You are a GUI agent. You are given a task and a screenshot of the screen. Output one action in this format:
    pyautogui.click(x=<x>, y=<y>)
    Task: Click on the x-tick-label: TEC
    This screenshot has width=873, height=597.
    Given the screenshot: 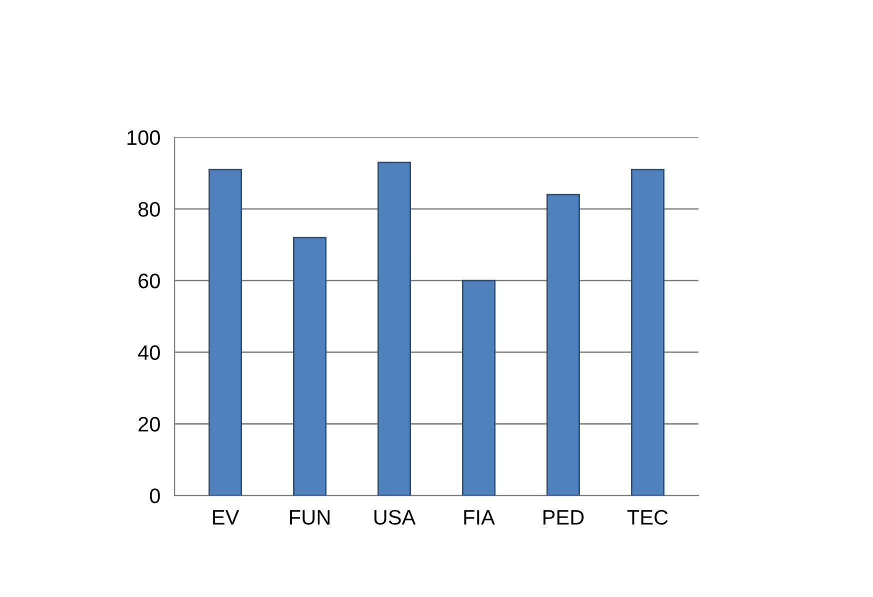 What is the action you would take?
    pyautogui.click(x=647, y=517)
    